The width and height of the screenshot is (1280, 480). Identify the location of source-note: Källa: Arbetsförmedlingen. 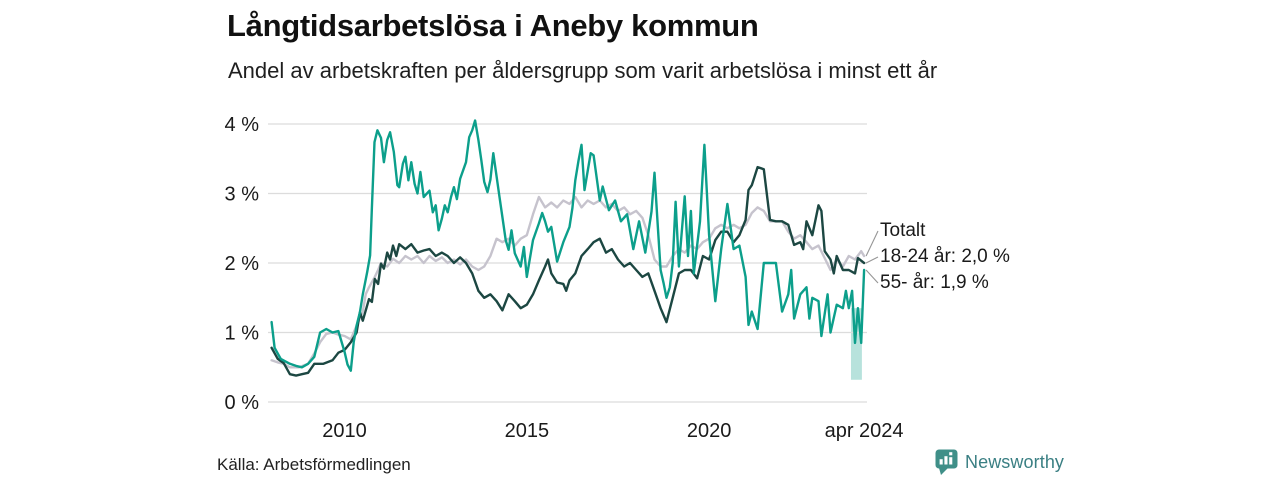
(314, 464).